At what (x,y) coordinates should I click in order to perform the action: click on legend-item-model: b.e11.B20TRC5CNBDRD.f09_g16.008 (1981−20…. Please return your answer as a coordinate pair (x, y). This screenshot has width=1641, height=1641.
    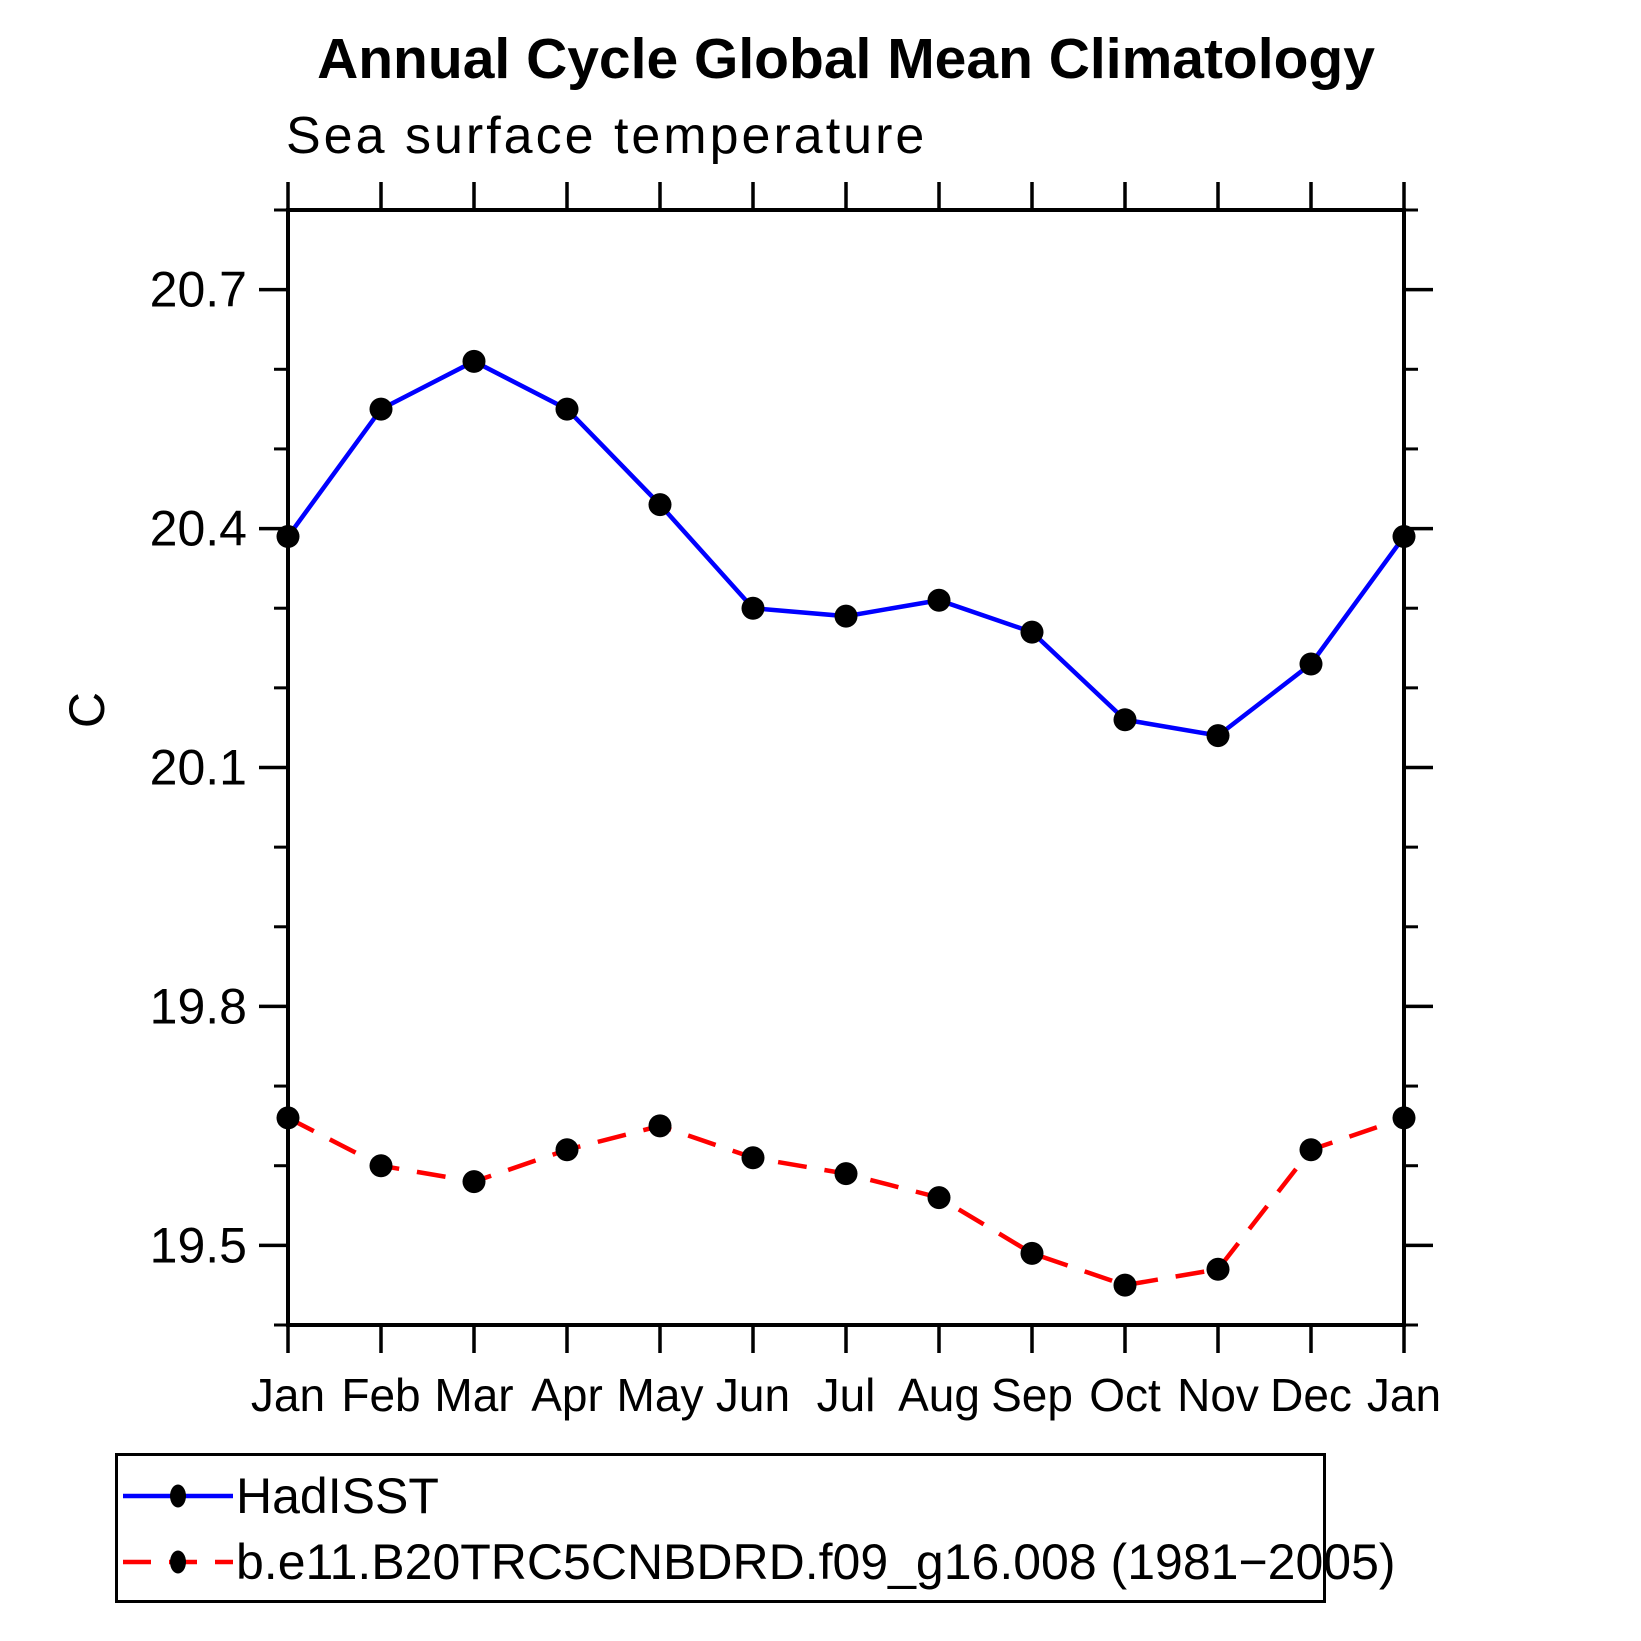
    Looking at the image, I should click on (759, 1562).